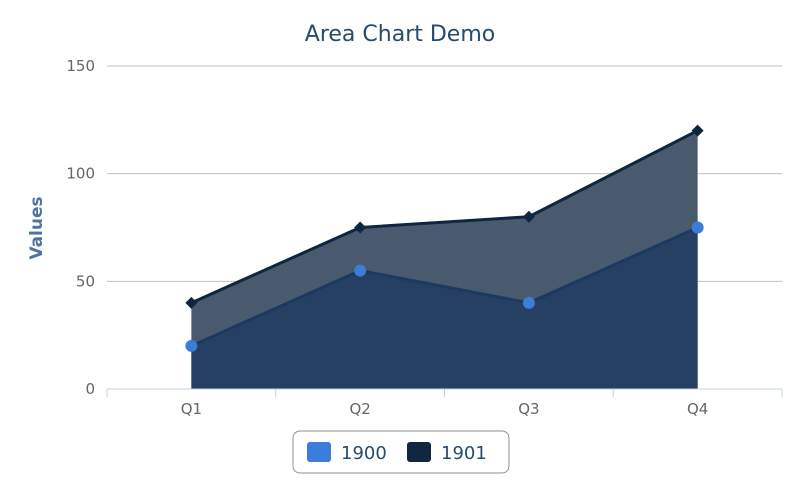 The height and width of the screenshot is (500, 800). Describe the element at coordinates (80, 66) in the screenshot. I see `y-tick-label: 150` at that location.